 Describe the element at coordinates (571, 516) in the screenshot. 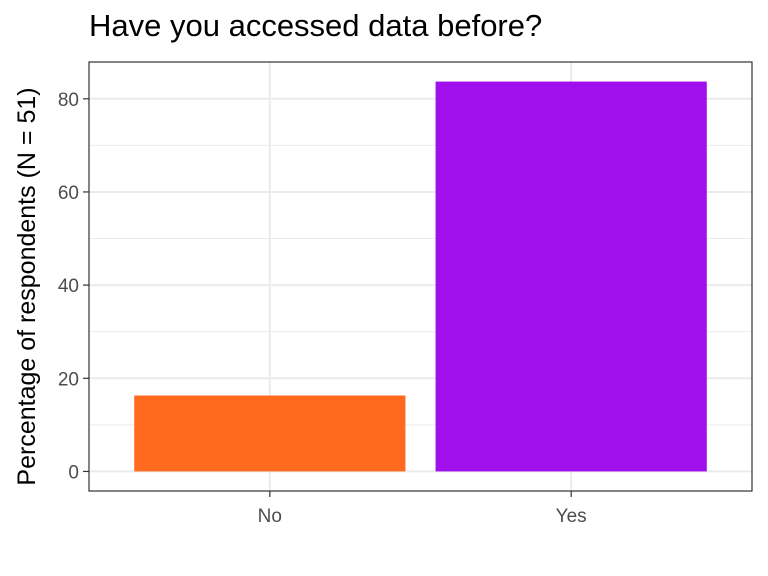

I see `x-tick-label: Yes` at that location.